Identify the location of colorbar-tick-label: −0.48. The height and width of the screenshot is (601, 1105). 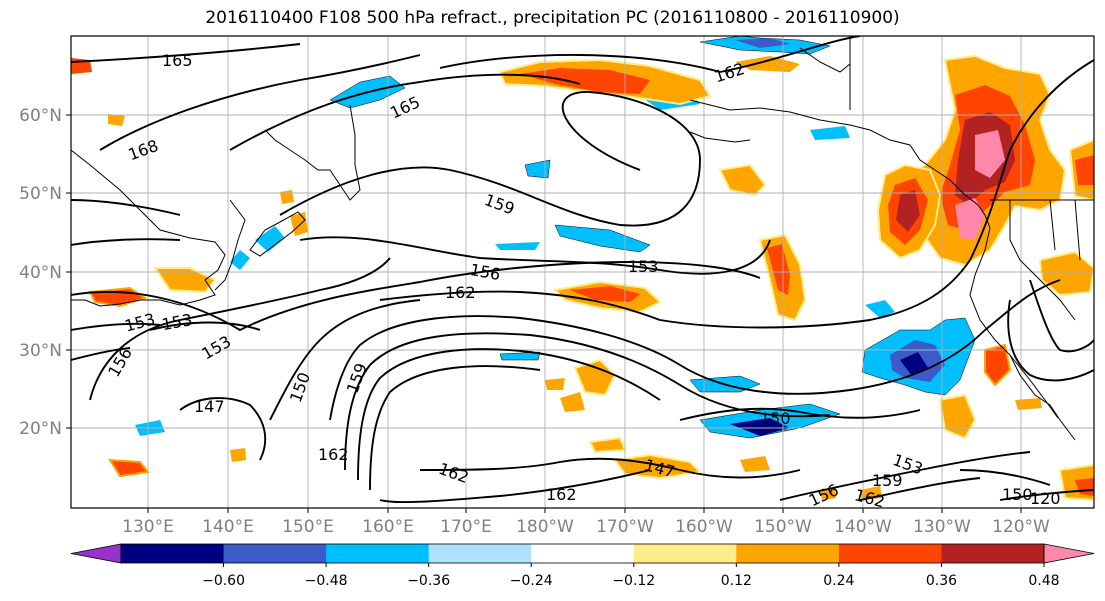
(326, 581).